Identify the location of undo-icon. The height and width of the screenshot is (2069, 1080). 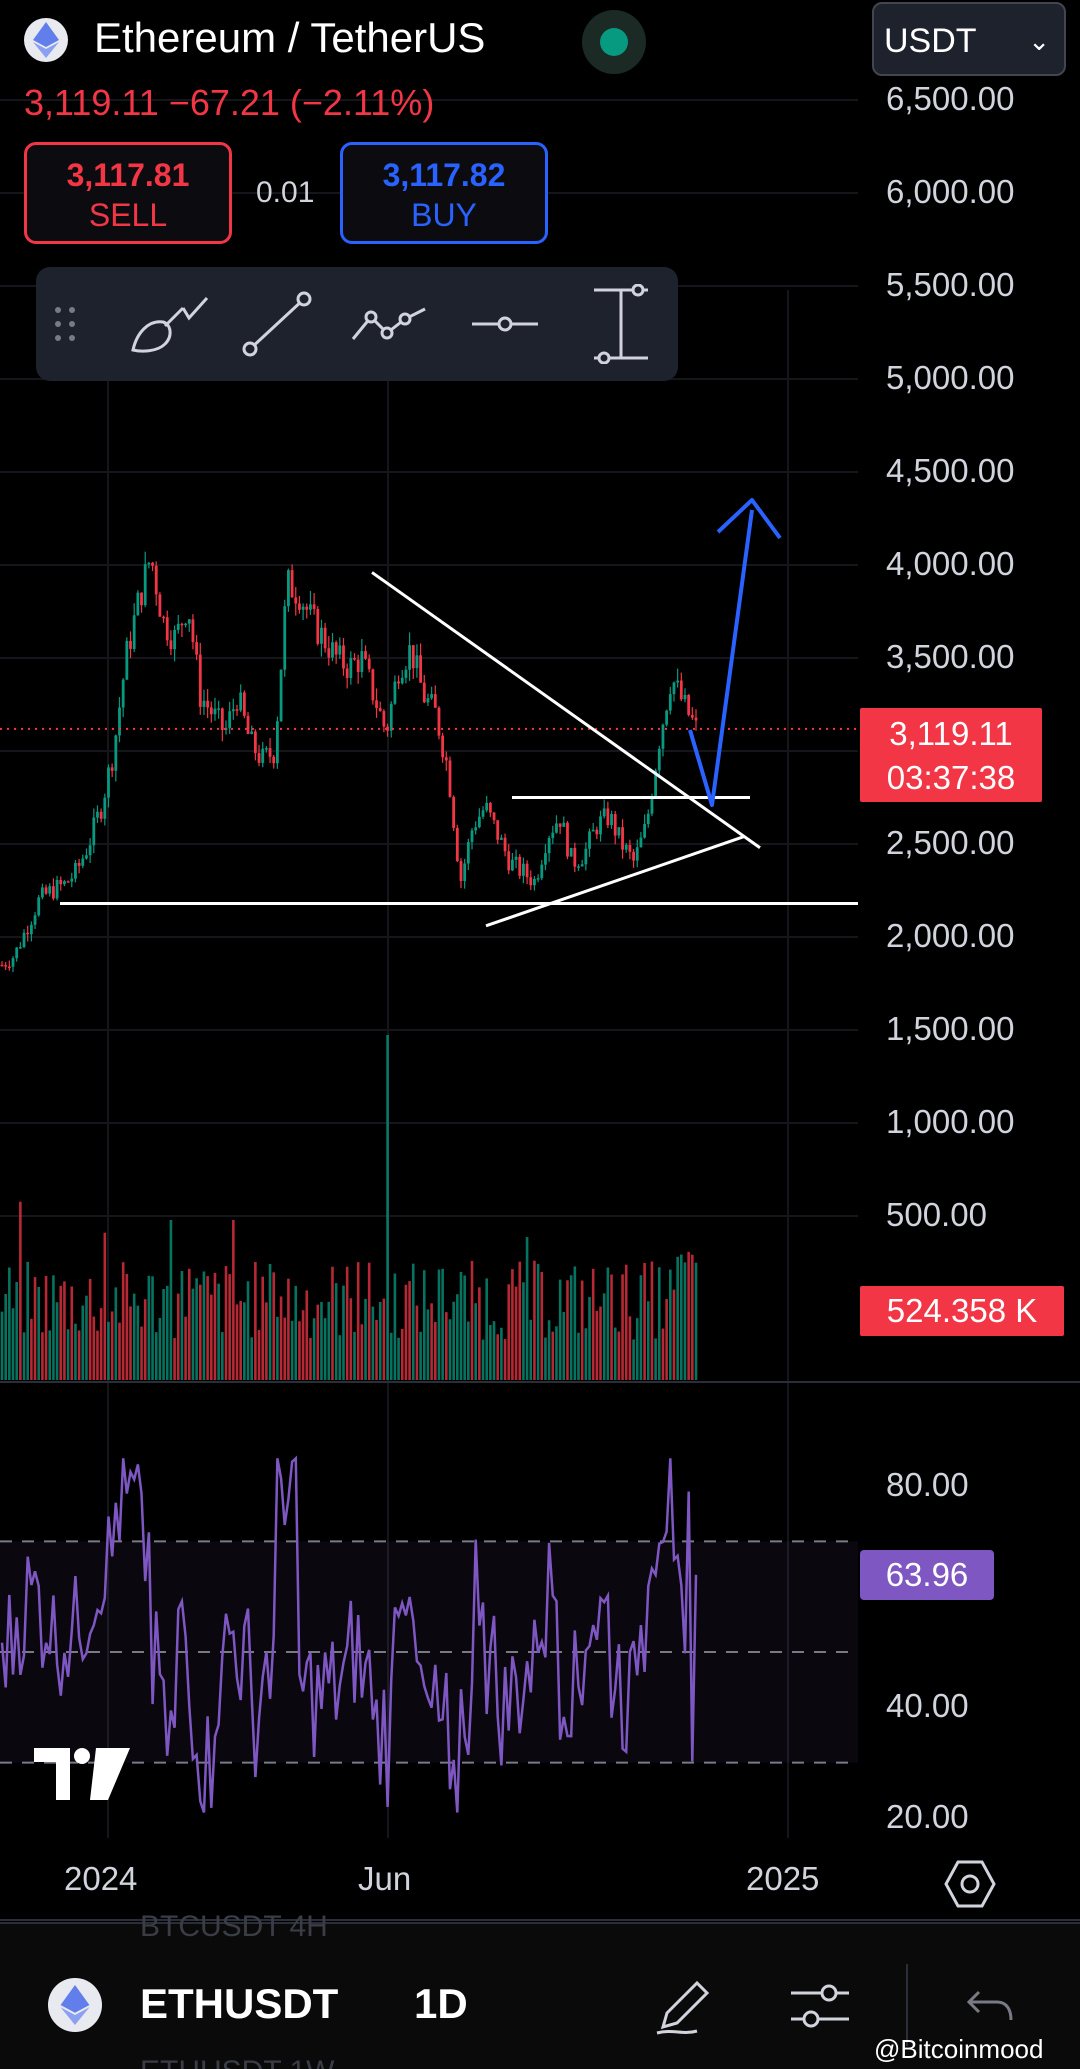
(990, 2006).